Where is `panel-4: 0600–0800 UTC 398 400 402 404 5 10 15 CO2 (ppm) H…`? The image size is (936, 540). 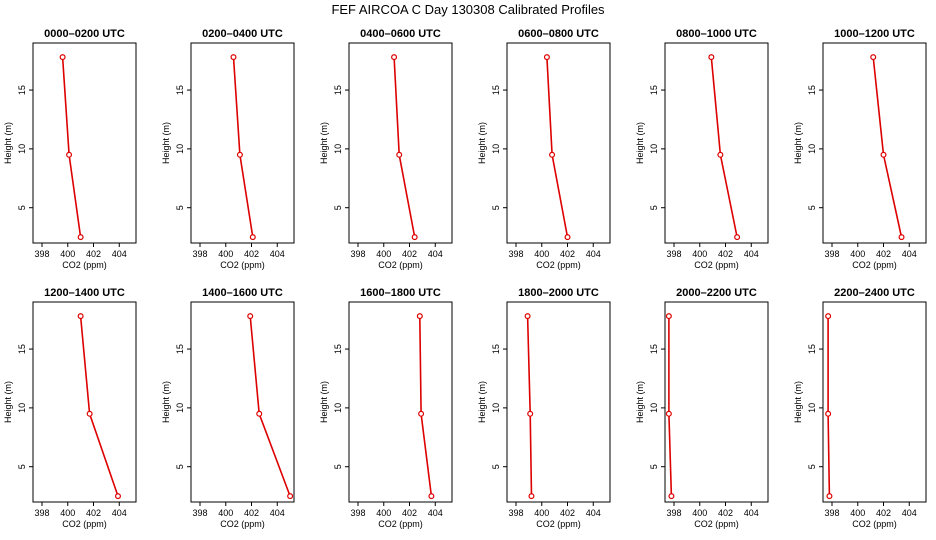 panel-4: 0600–0800 UTC 398 400 402 404 5 10 15 CO2 (ppm) H… is located at coordinates (544, 149).